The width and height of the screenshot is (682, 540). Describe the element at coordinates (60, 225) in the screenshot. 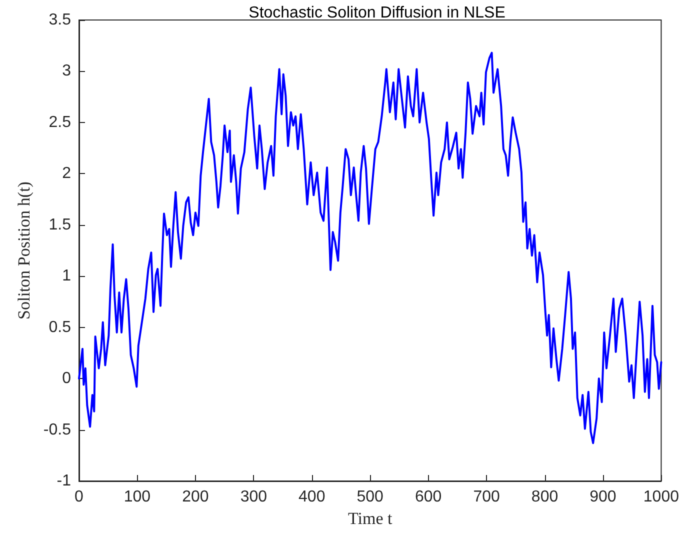

I see `y-tick-label: 1.5` at that location.